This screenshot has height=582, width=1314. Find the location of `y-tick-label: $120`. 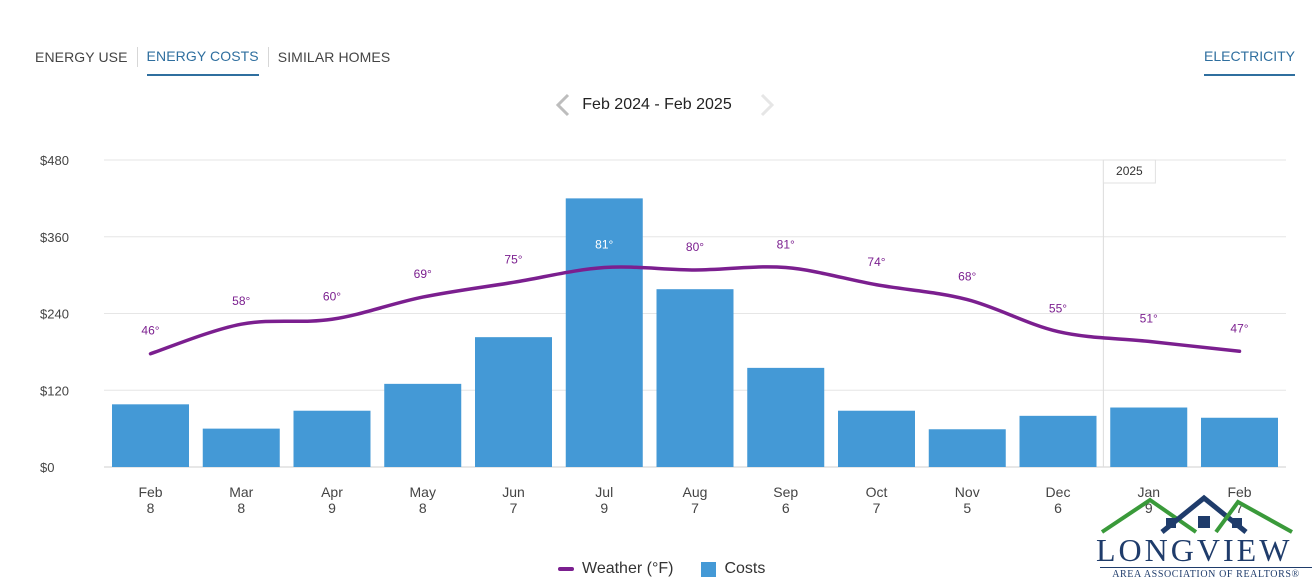

y-tick-label: $120 is located at coordinates (54, 390).